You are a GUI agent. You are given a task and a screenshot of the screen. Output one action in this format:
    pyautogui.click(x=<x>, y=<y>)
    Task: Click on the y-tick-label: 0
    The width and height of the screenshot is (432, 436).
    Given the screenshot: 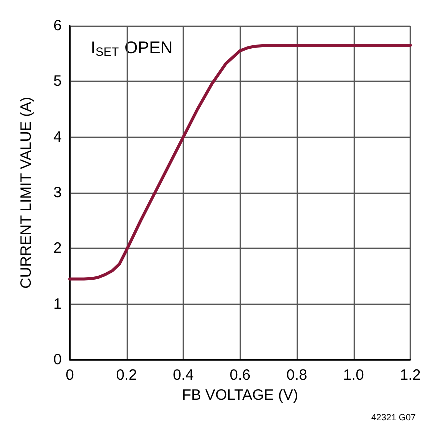 What is the action you would take?
    pyautogui.click(x=58, y=360)
    